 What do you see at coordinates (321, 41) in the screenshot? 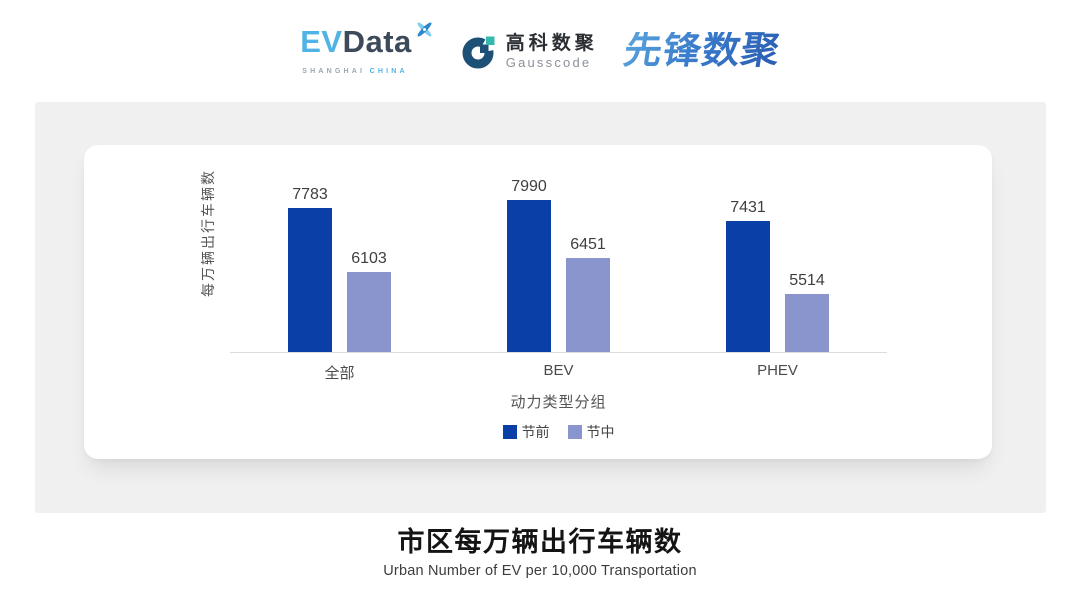
I see `evdata-wordmark-ev: EV` at bounding box center [321, 41].